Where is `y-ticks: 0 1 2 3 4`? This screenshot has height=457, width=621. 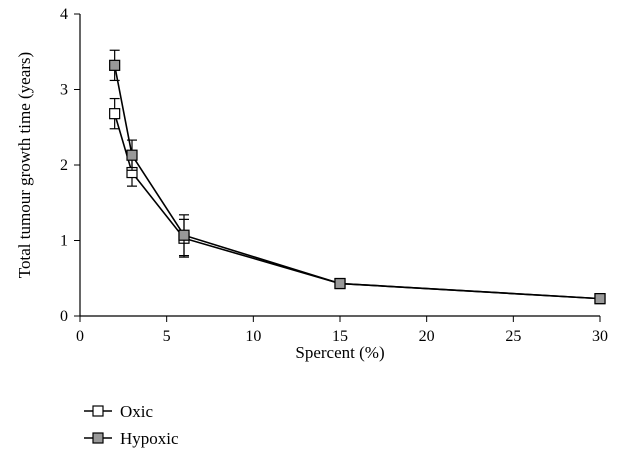 y-ticks: 0 1 2 3 4 is located at coordinates (70, 165).